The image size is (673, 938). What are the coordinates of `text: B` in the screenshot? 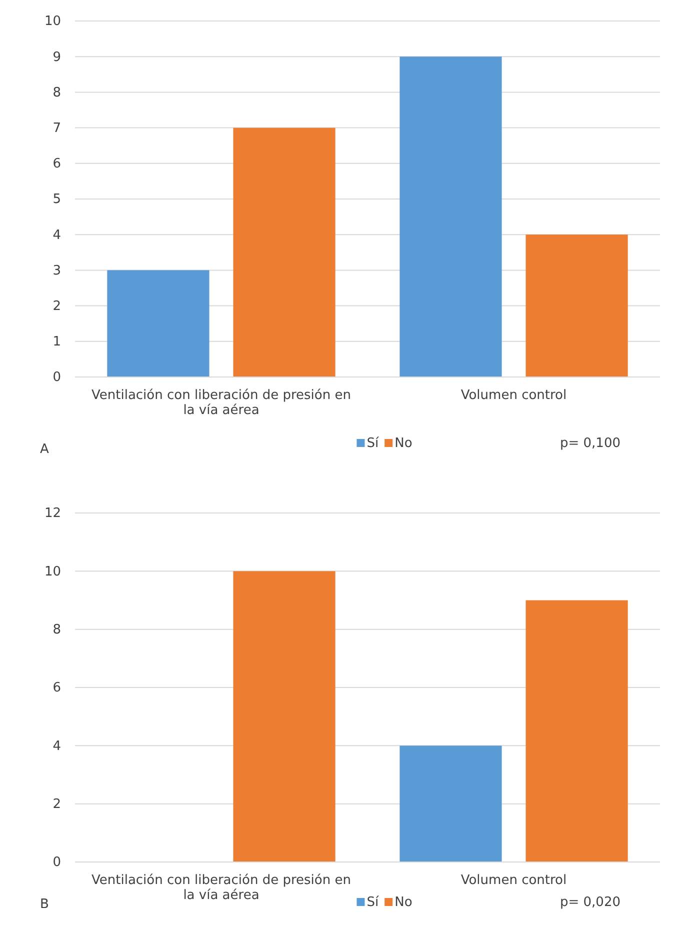 It's located at (44, 904).